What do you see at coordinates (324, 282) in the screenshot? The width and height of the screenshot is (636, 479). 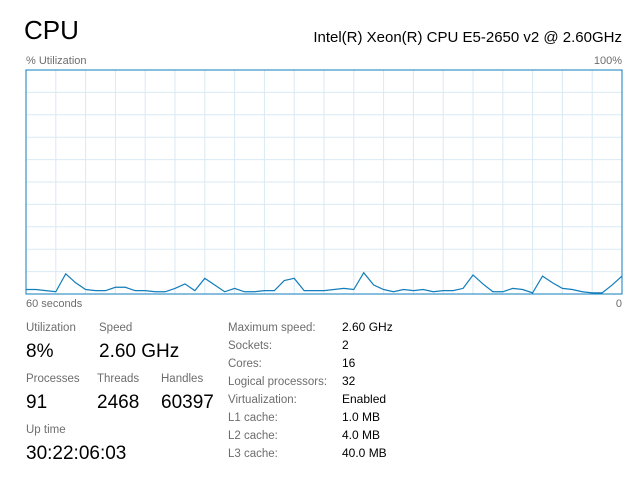 I see `utilization-line` at bounding box center [324, 282].